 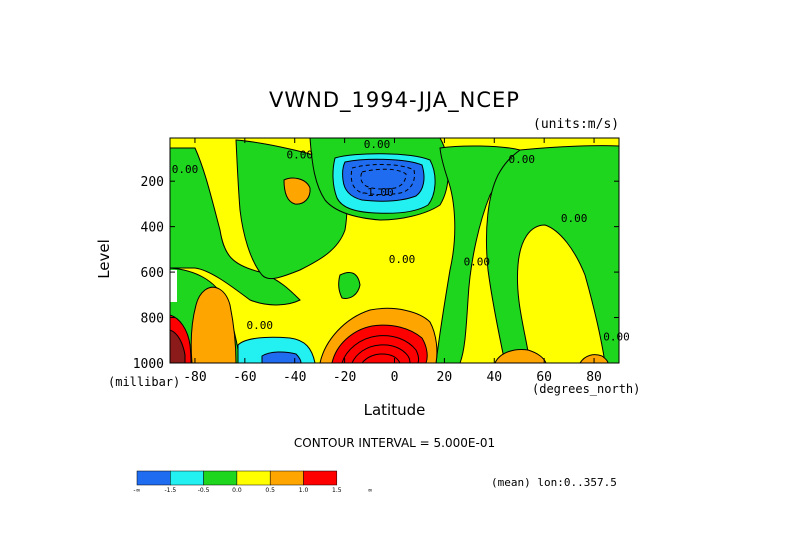 I want to click on colorbar-label: 0.5, so click(x=270, y=490).